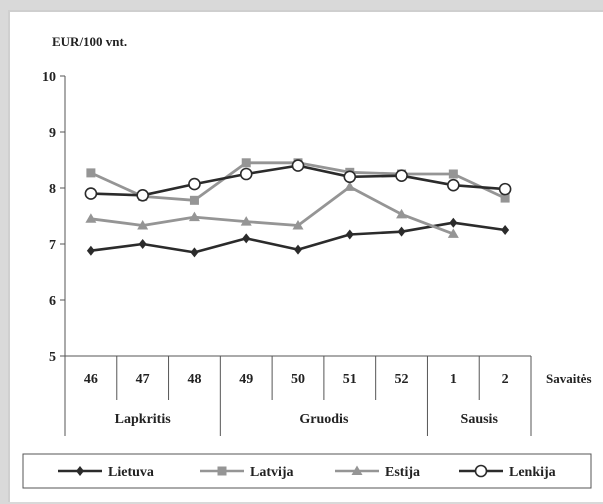 The height and width of the screenshot is (504, 603). What do you see at coordinates (481, 471) in the screenshot?
I see `legend-marker-lenkija` at bounding box center [481, 471].